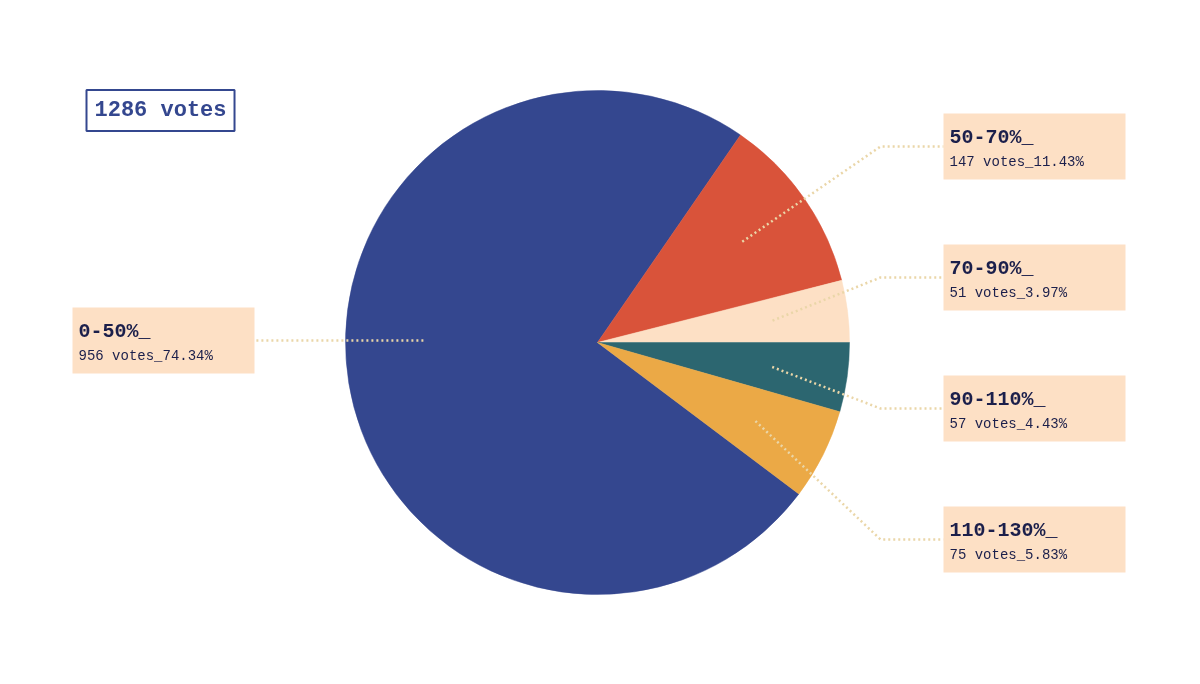 This screenshot has width=1200, height=684. I want to click on slice-label: 70-90%_, so click(992, 268).